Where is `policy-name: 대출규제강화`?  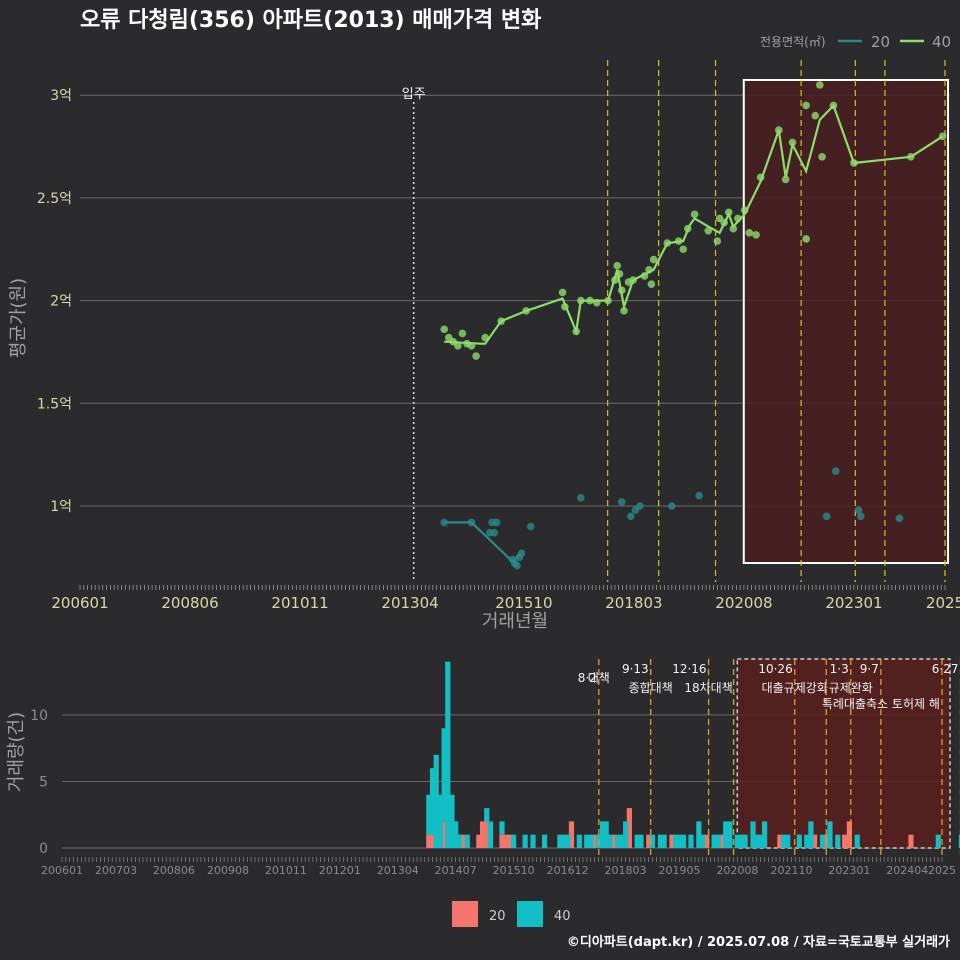
policy-name: 대출규제강화 is located at coordinates (795, 688).